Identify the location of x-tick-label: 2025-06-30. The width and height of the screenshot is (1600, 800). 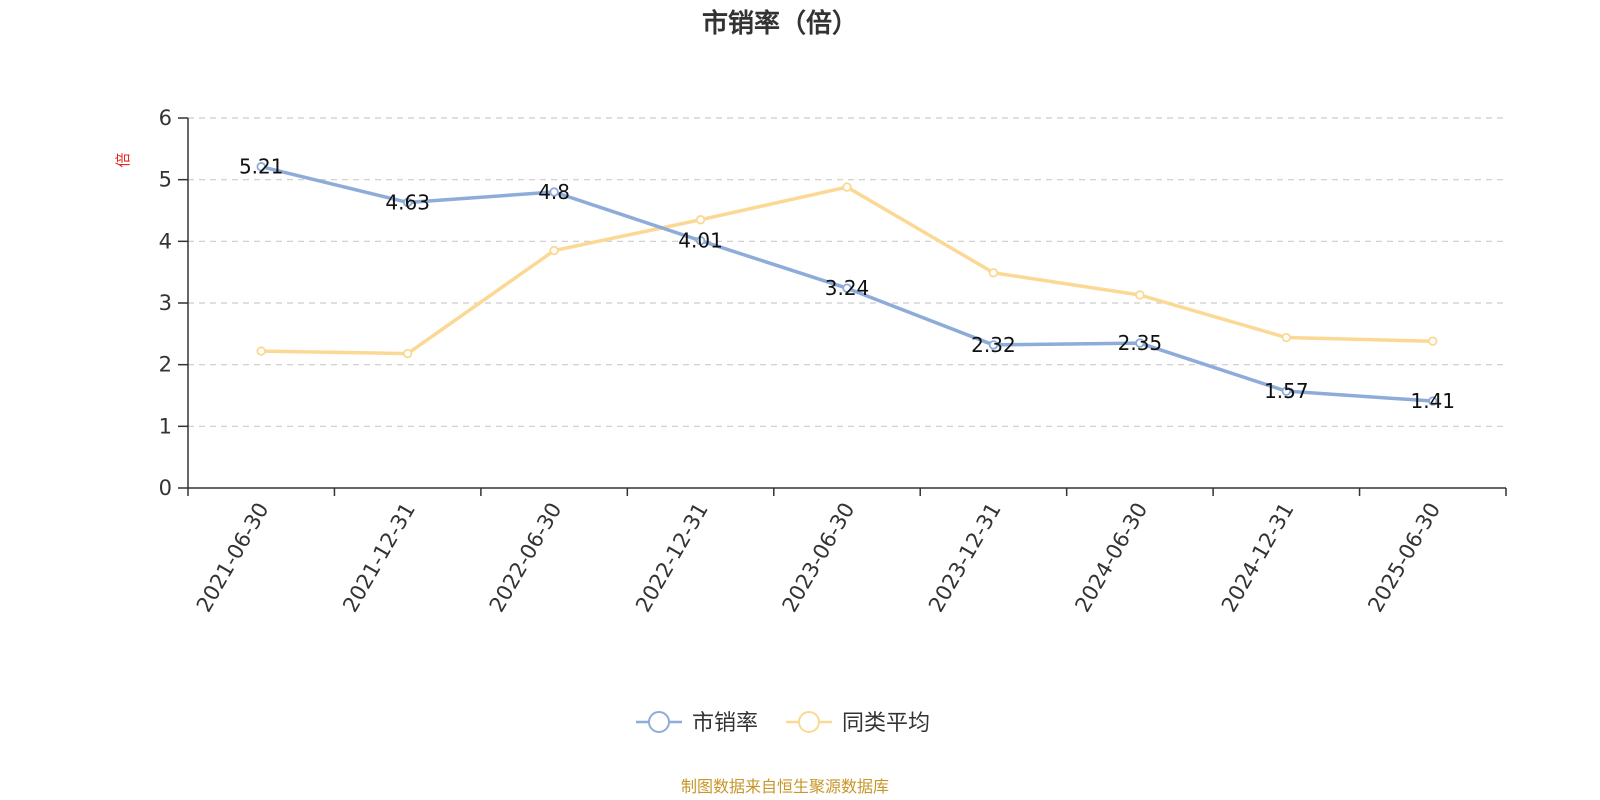
(1404, 558).